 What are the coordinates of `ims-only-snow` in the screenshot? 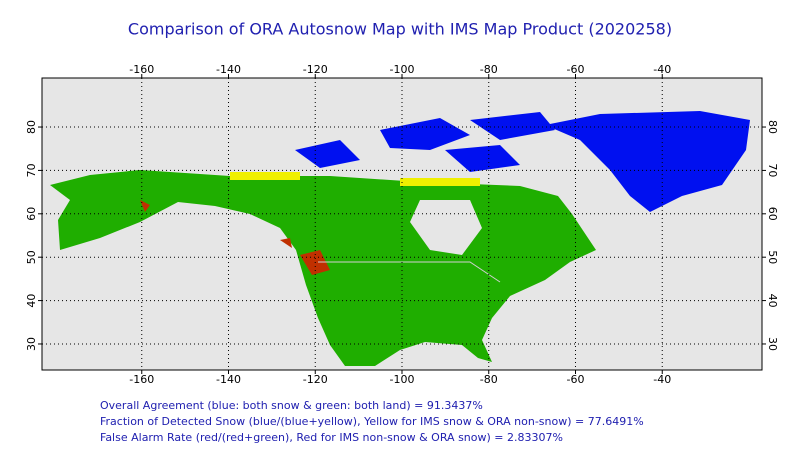 It's located at (355, 179).